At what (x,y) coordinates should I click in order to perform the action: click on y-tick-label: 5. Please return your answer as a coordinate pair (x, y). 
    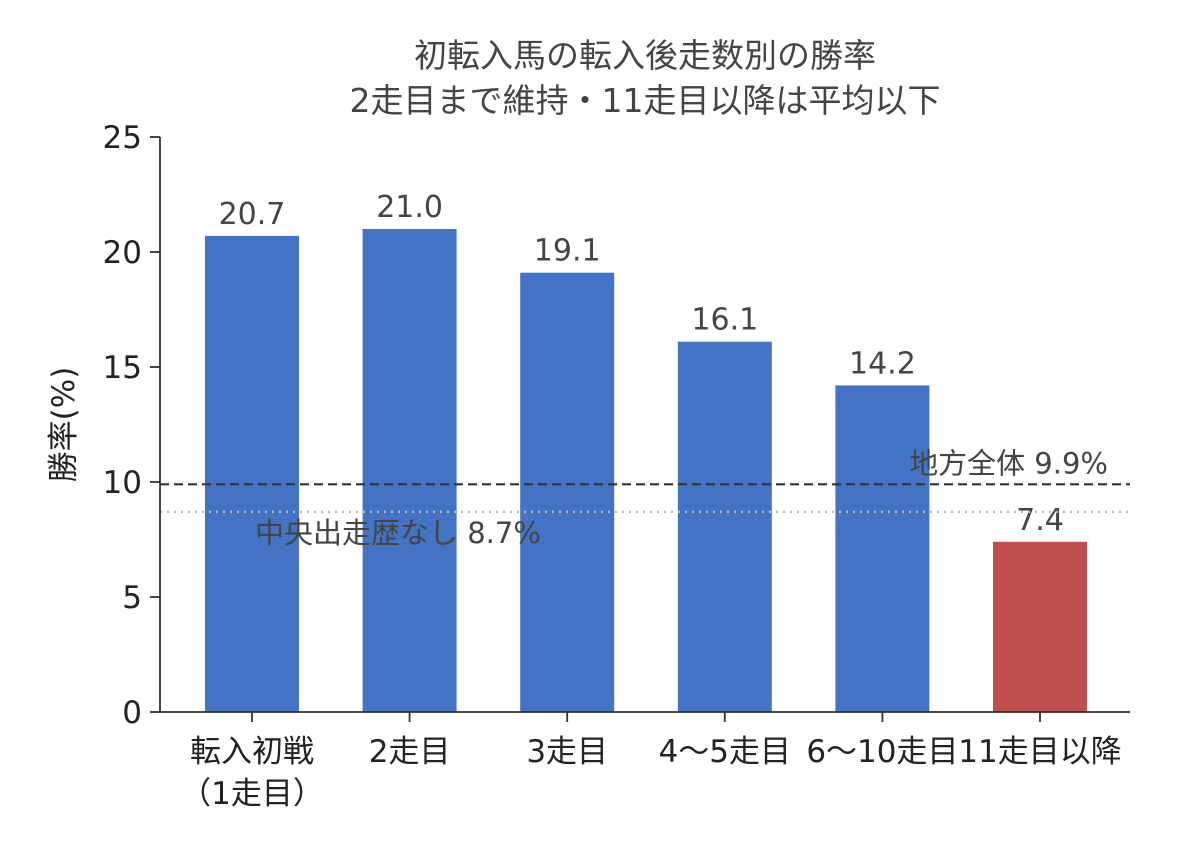
    Looking at the image, I should click on (132, 598).